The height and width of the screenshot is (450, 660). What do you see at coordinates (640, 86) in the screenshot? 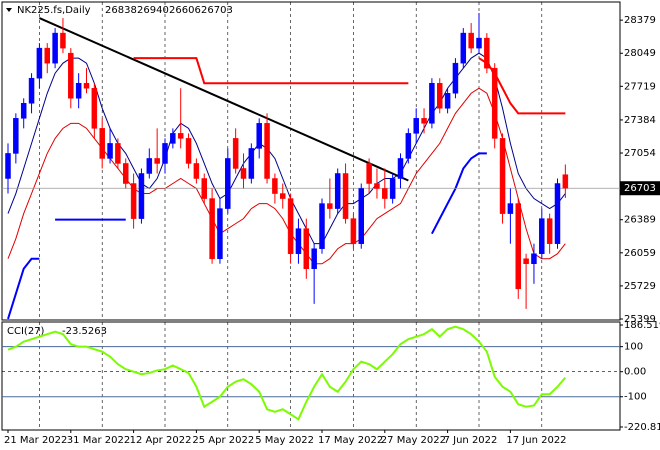
I see `y-tick-label: 27719` at bounding box center [640, 86].